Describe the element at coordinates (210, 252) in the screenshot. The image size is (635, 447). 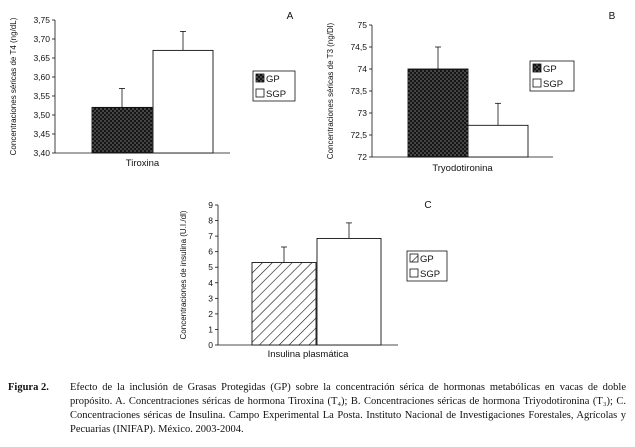
I see `y-tick-label: 6` at that location.